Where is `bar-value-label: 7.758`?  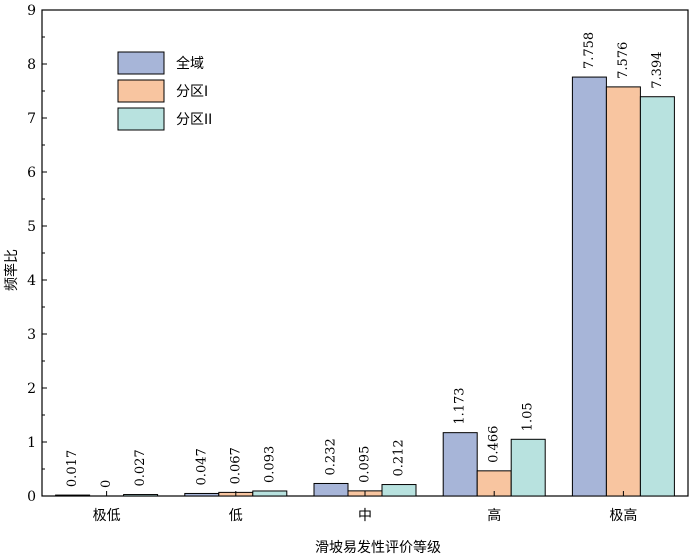
bar-value-label: 7.758 is located at coordinates (589, 50).